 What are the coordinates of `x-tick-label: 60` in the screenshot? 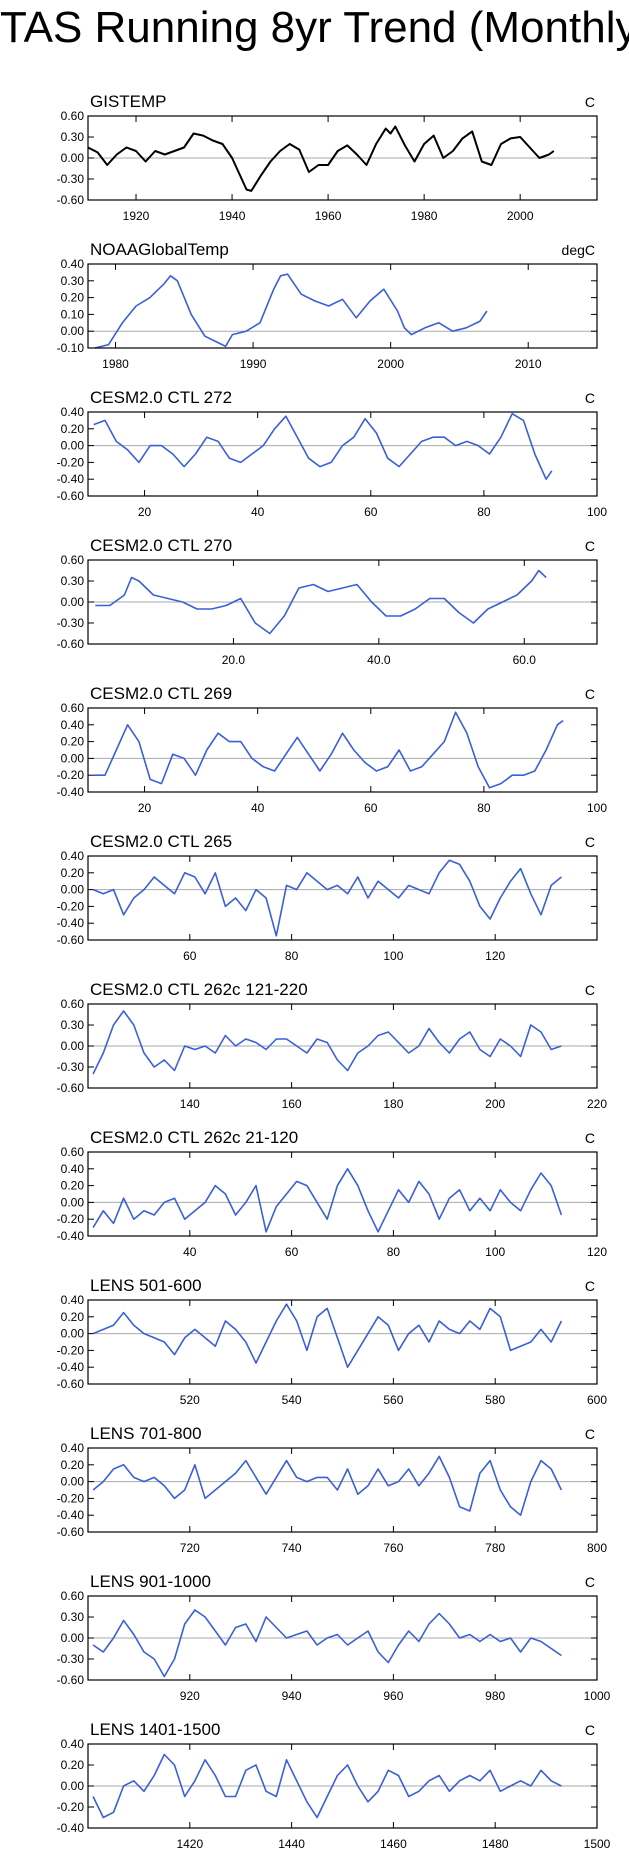 It's located at (190, 956).